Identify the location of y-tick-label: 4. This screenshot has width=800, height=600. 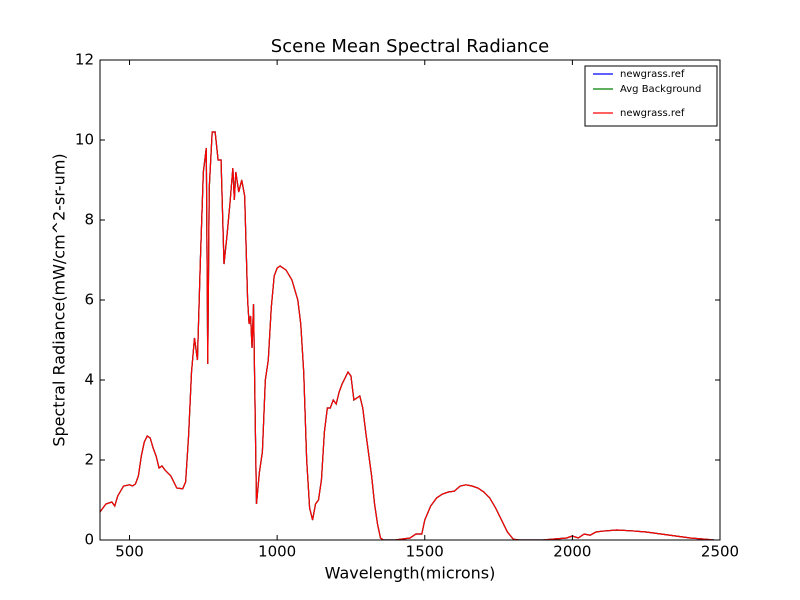
(89, 380).